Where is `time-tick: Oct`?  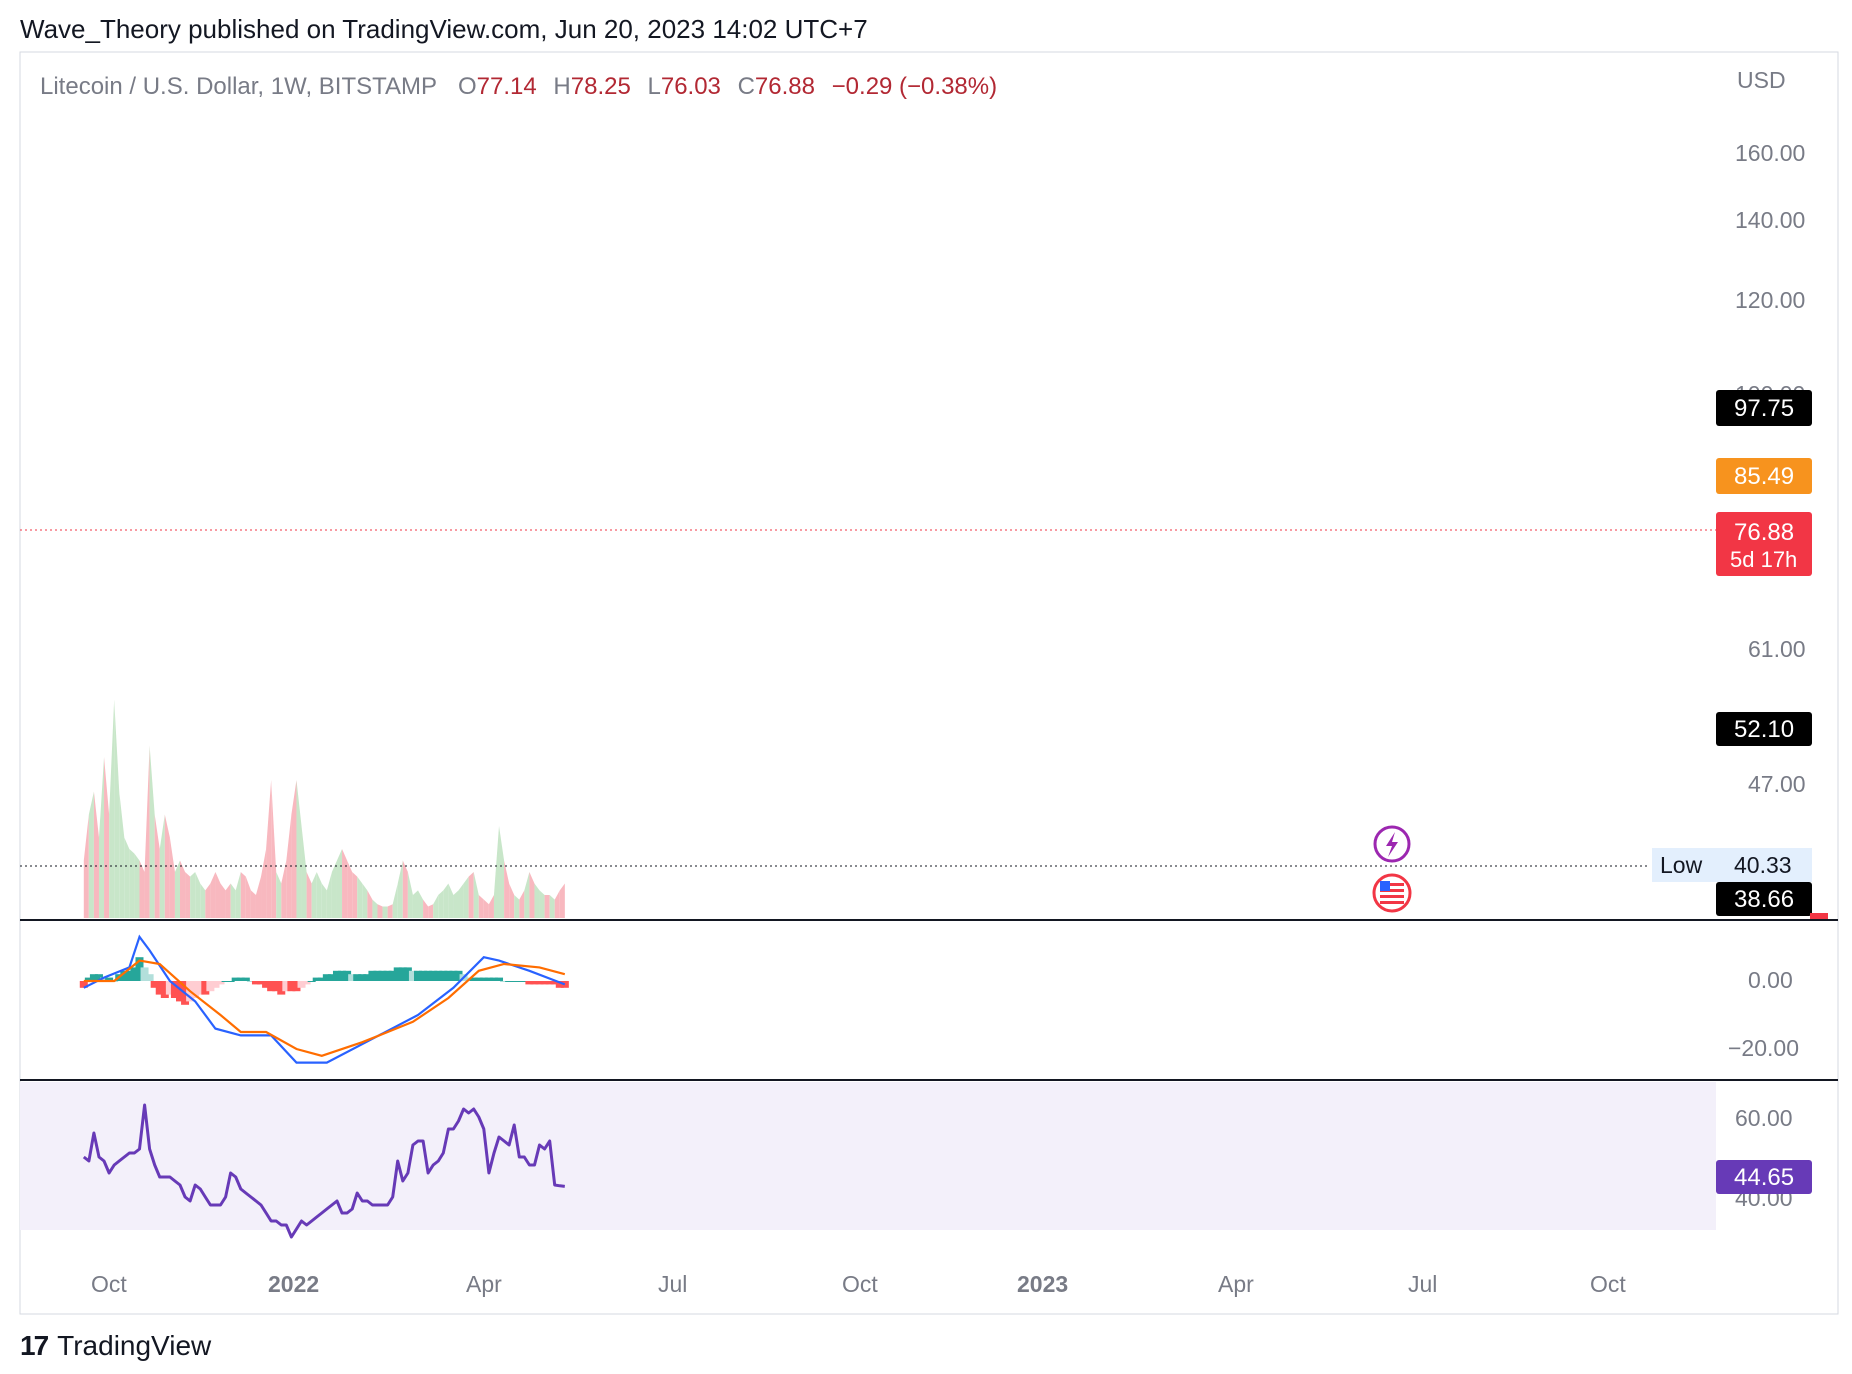
time-tick: Oct is located at coordinates (109, 1284).